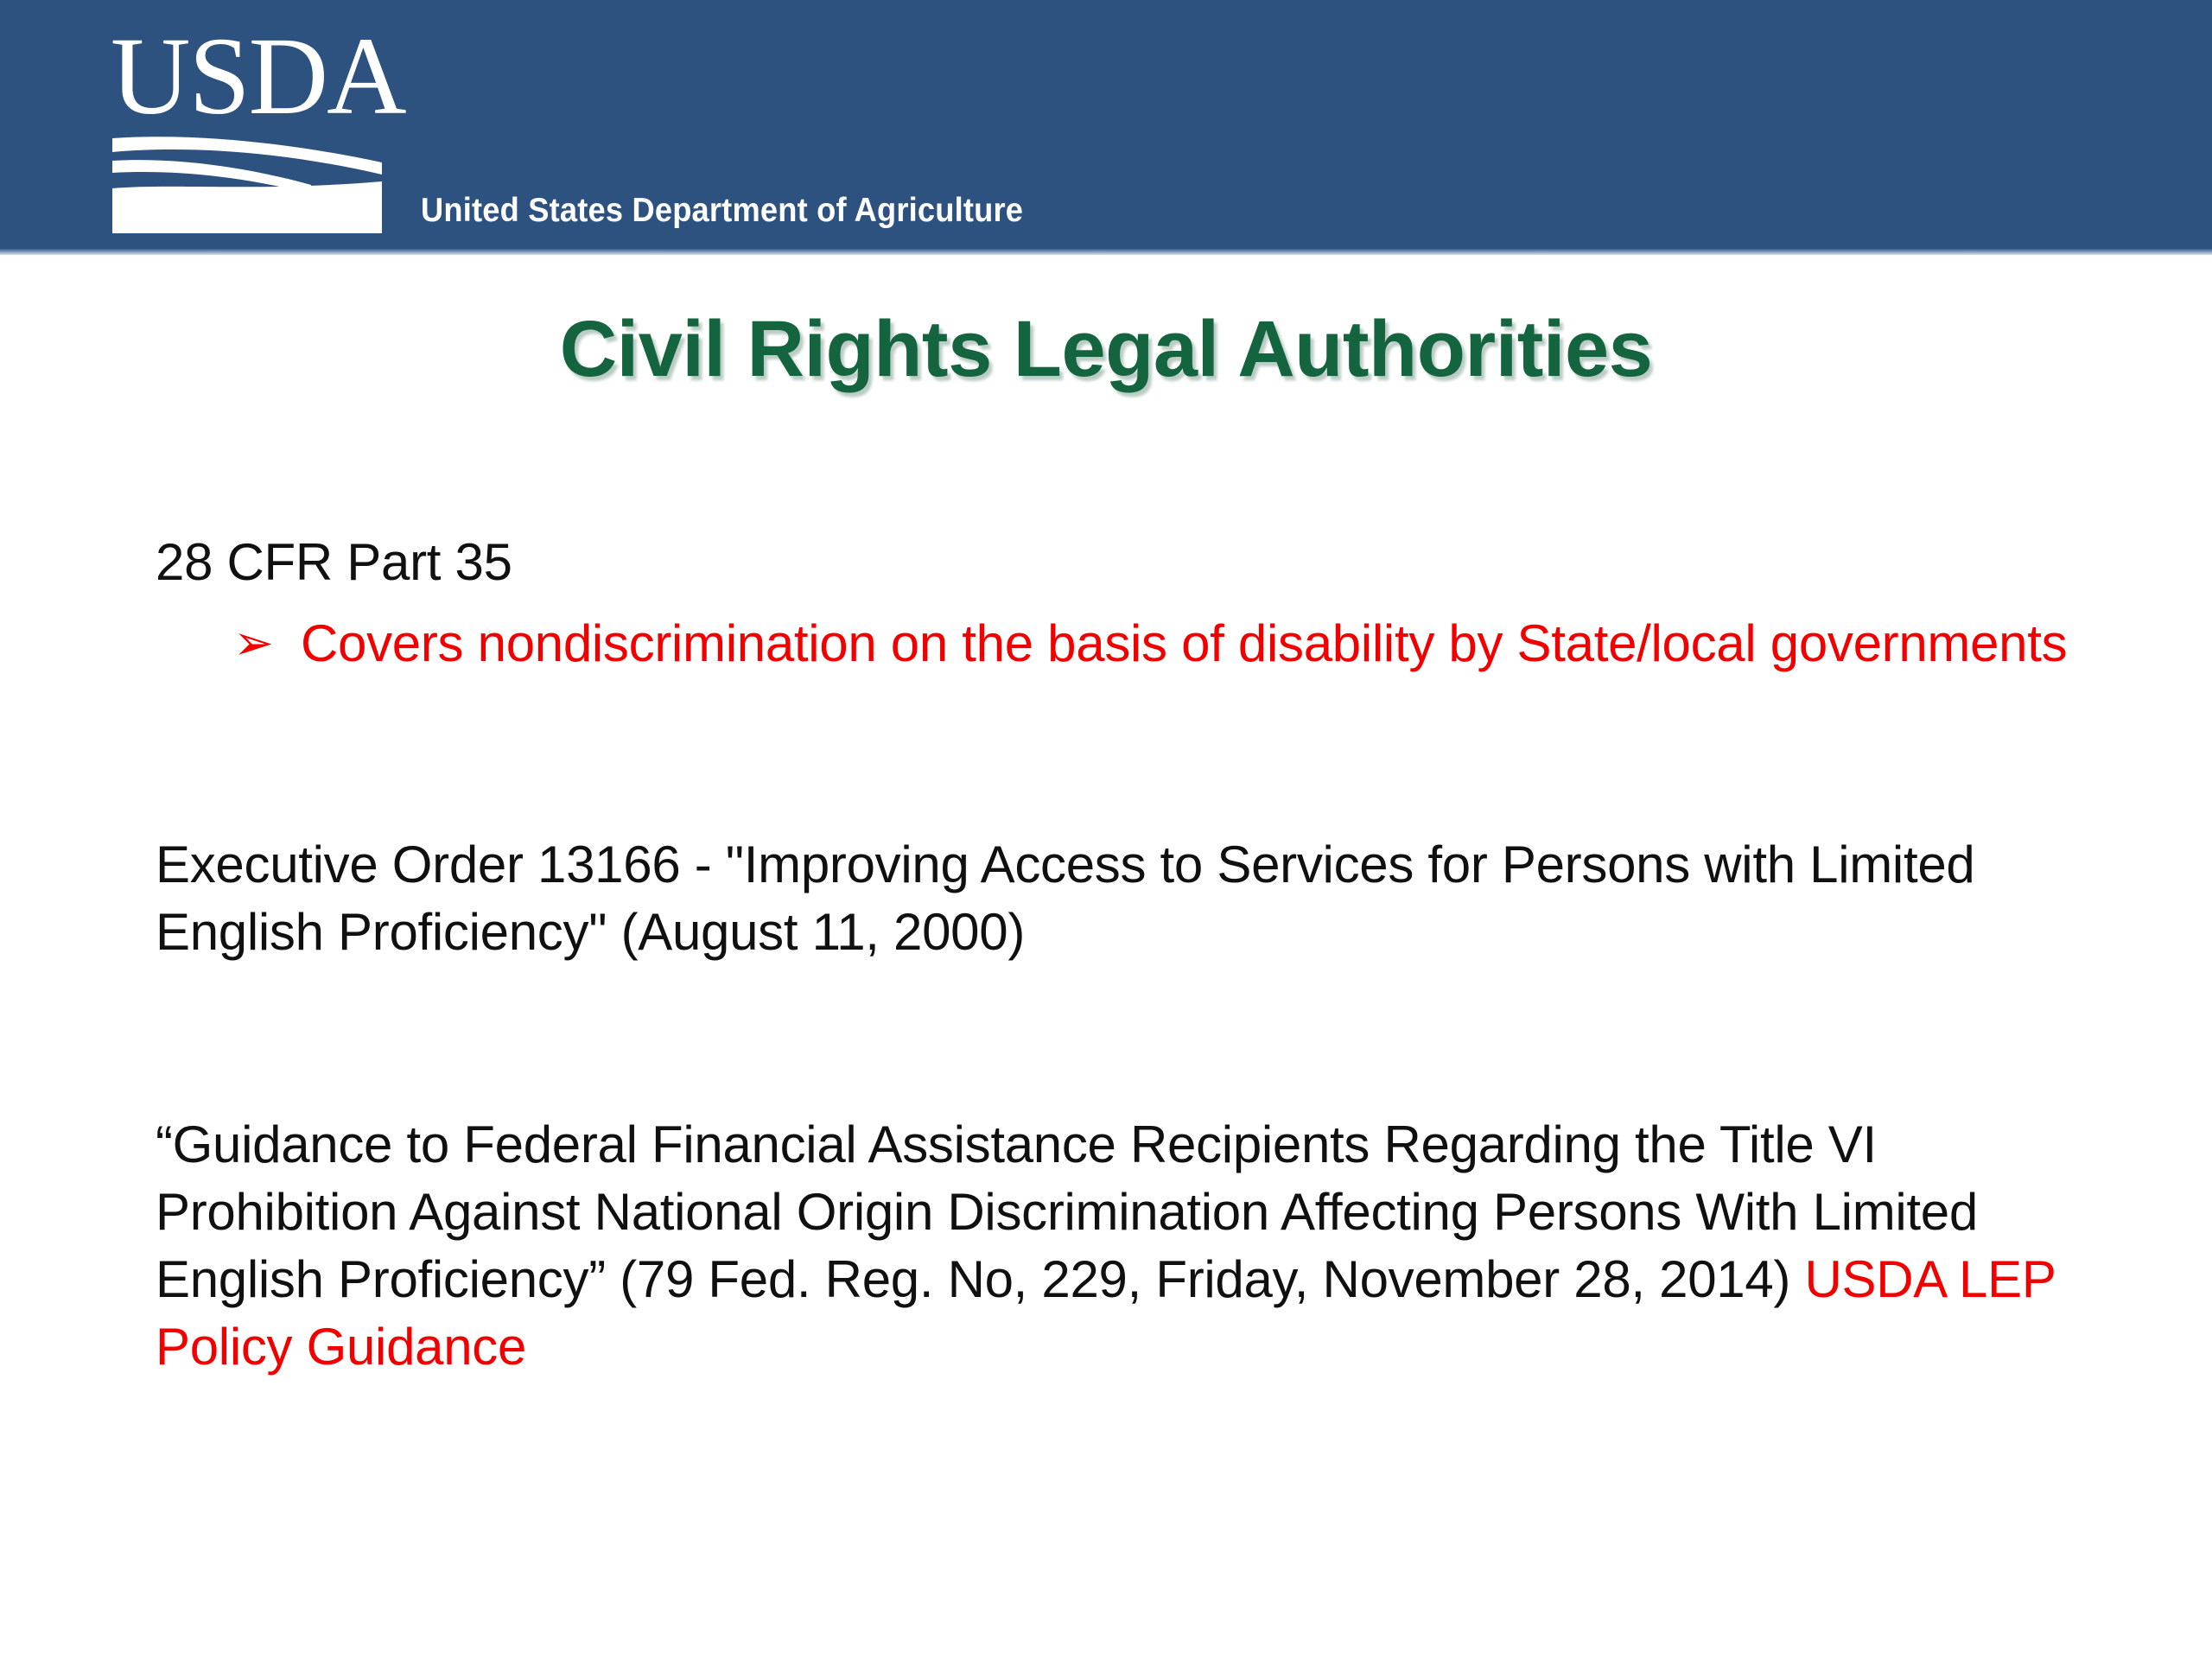 The image size is (2212, 1659). What do you see at coordinates (1149, 1038) in the screenshot?
I see `spacer-two` at bounding box center [1149, 1038].